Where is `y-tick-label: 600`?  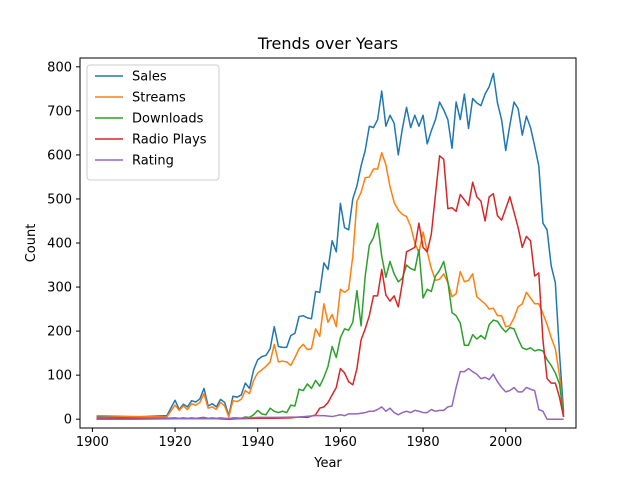
y-tick-label: 600 is located at coordinates (59, 155).